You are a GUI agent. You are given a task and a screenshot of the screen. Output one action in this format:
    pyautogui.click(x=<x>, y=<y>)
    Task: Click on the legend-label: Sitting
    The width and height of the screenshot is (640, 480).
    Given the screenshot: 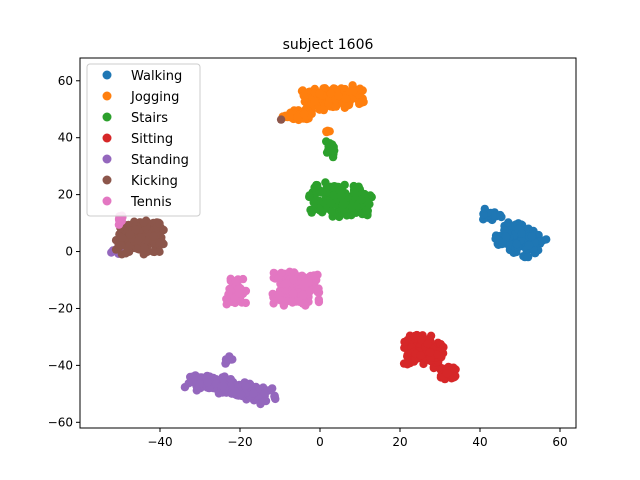 What is the action you would take?
    pyautogui.click(x=152, y=139)
    